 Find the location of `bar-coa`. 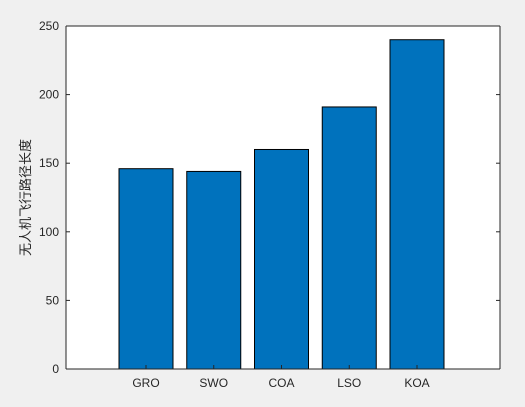

bar-coa is located at coordinates (281, 259).